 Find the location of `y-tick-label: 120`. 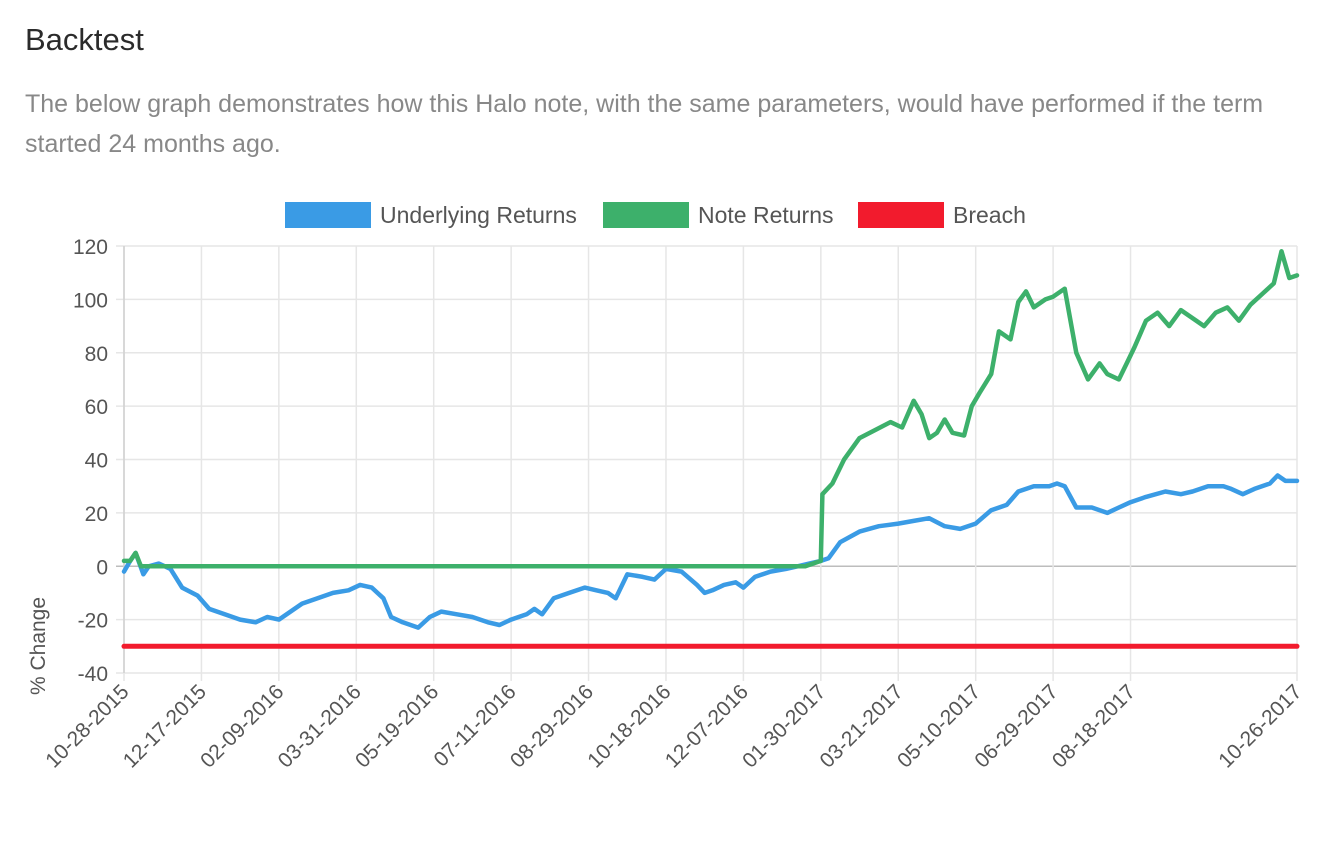

y-tick-label: 120 is located at coordinates (90, 247).